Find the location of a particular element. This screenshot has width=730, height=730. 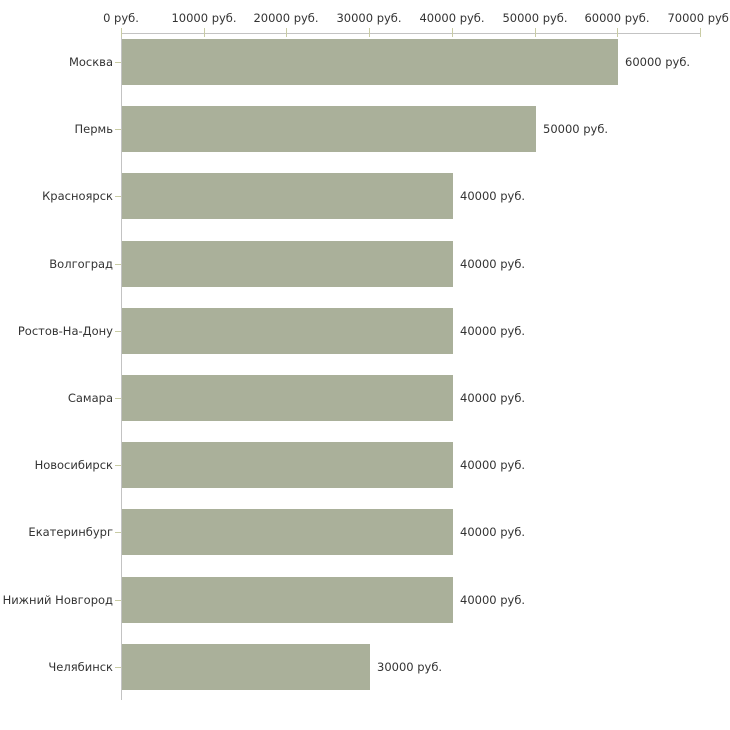

category-label: Москва is located at coordinates (90, 62).